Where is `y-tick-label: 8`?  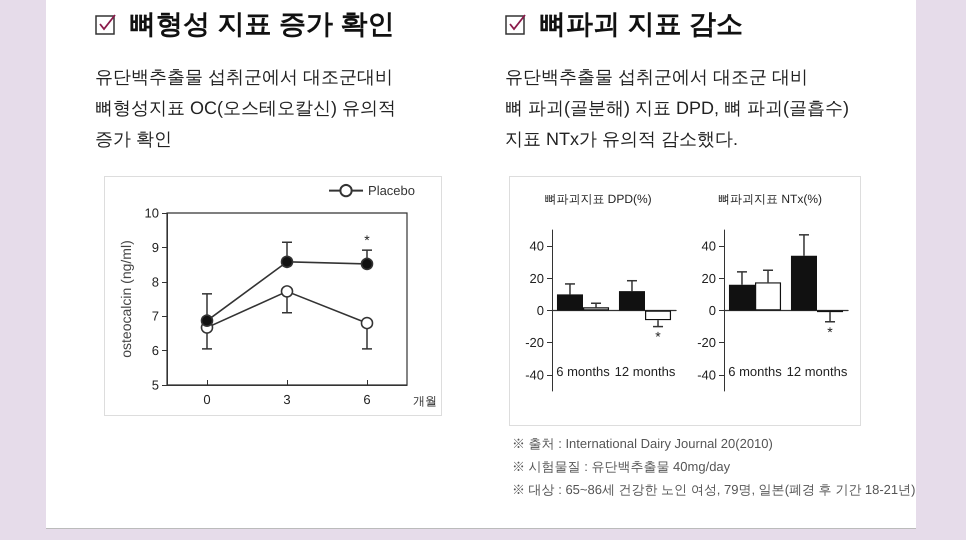 y-tick-label: 8 is located at coordinates (155, 282).